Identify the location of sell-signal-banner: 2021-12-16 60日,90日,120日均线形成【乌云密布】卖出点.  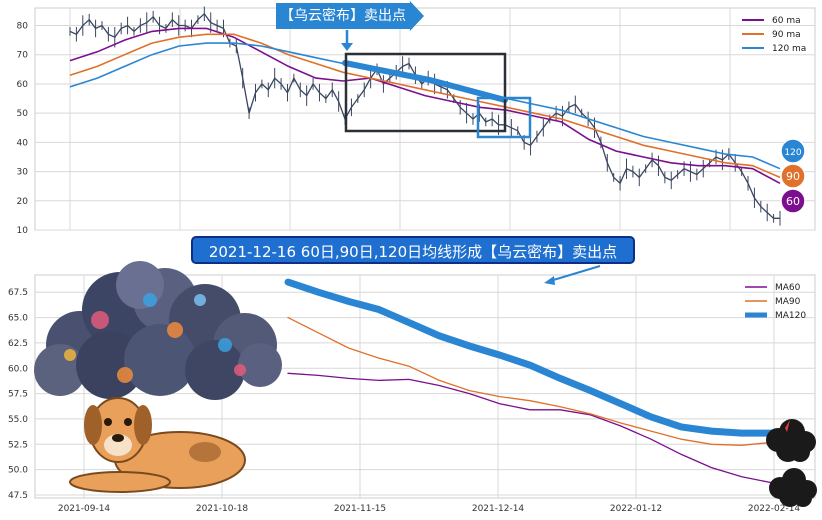
(413, 250).